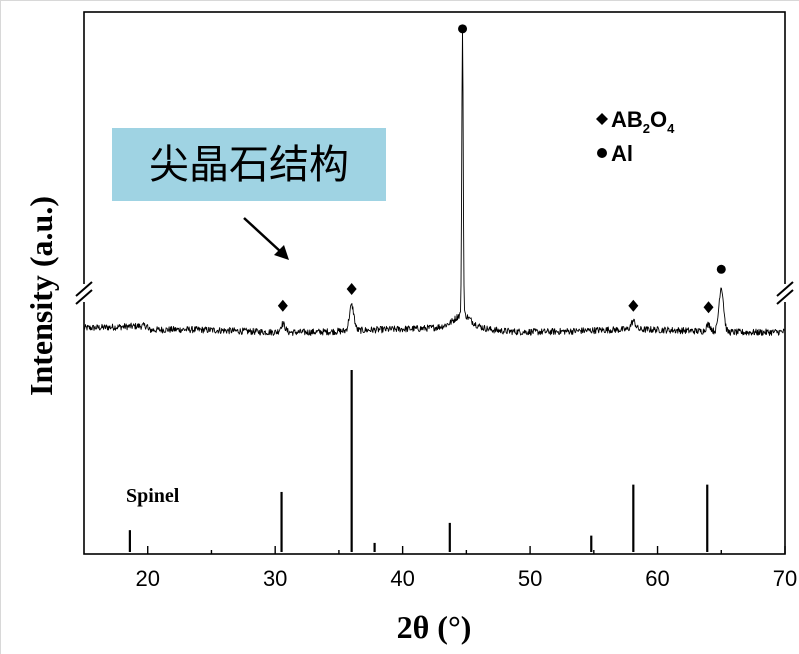 Image resolution: width=799 pixels, height=654 pixels. I want to click on legend-diamond-marker, so click(602, 119).